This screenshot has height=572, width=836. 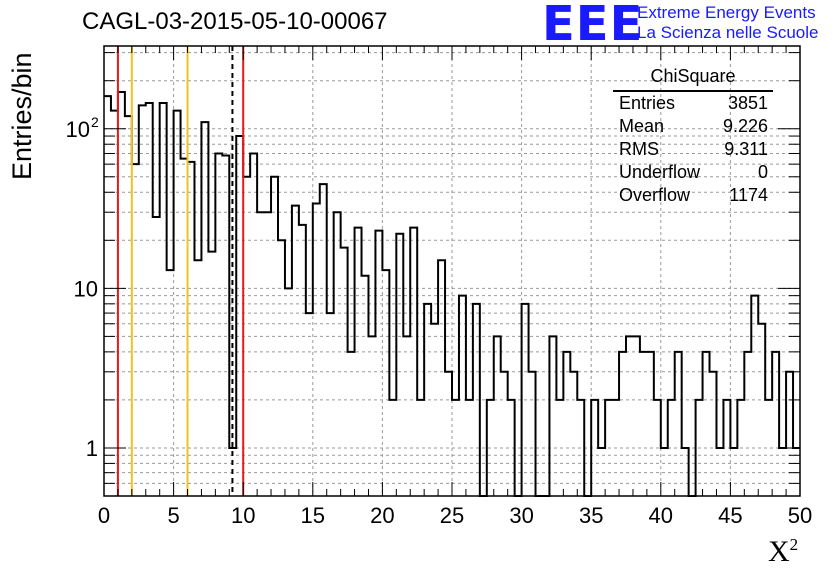 What do you see at coordinates (95, 122) in the screenshot?
I see `y-tick-label-exponent: 2` at bounding box center [95, 122].